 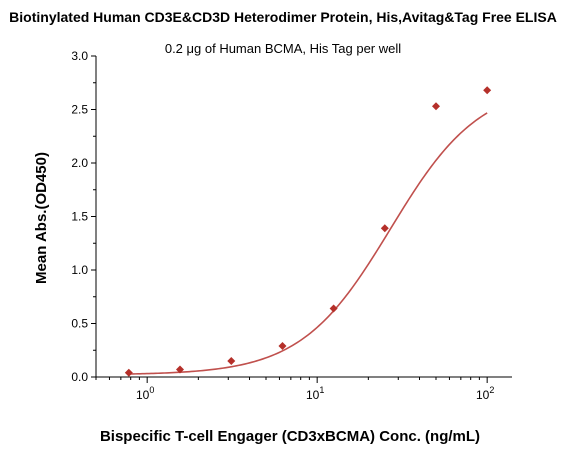 I want to click on y-tick-label: 1.5, so click(x=79, y=217).